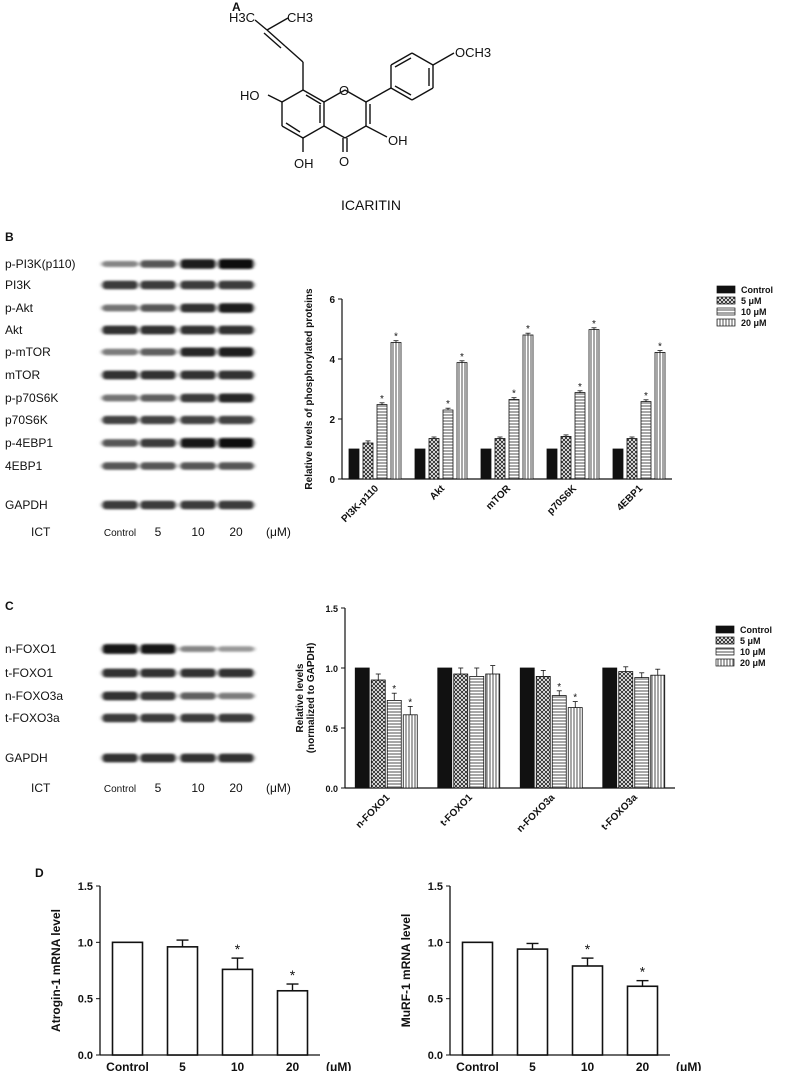 This screenshot has width=787, height=1071. Describe the element at coordinates (753, 663) in the screenshot. I see `legend-label: 20 μM` at that location.